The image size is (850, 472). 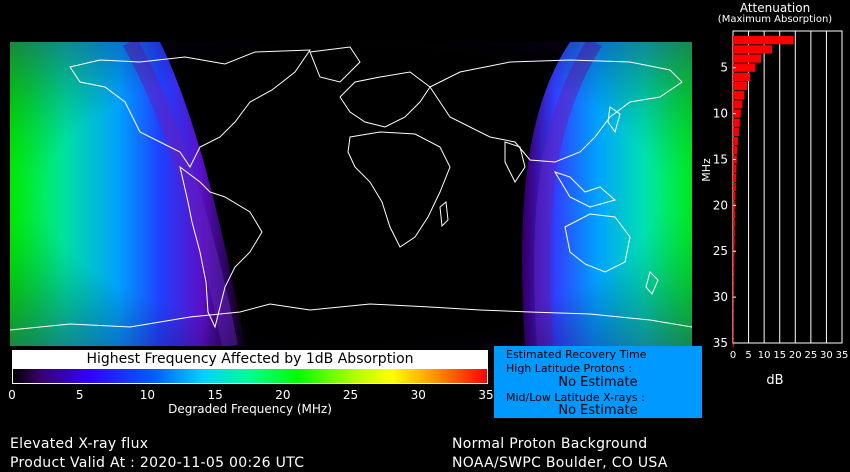 I want to click on recovery-title: Estimated Recovery Time, so click(x=576, y=354).